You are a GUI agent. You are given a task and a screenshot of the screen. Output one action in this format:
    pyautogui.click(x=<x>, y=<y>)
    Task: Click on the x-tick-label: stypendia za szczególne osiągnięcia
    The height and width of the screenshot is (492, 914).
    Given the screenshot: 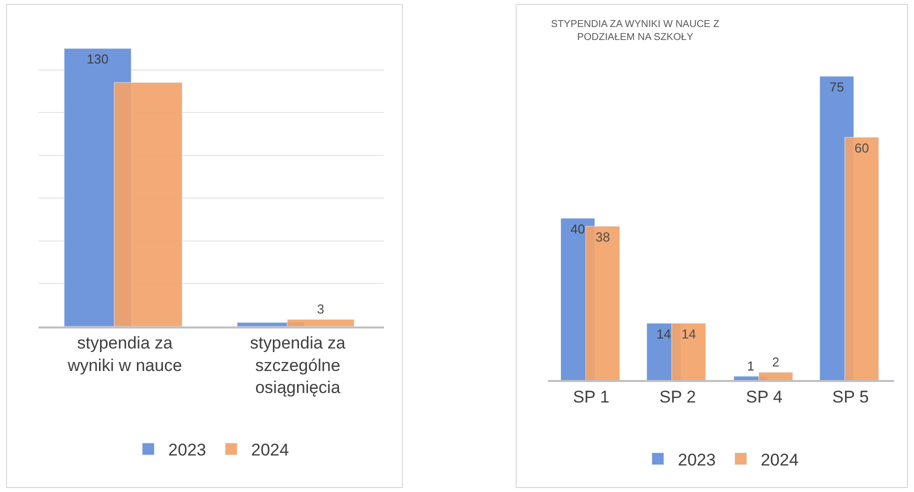 What is the action you would take?
    pyautogui.click(x=298, y=365)
    